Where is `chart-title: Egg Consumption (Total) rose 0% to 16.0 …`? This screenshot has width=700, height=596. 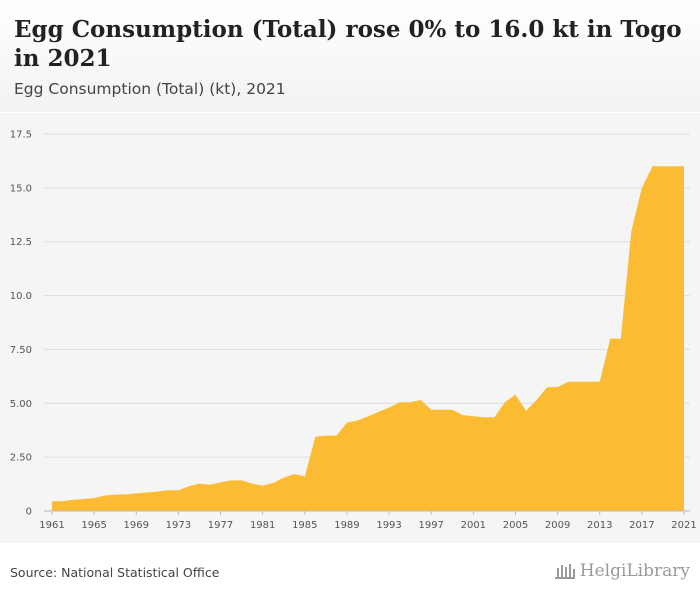
chart-title: Egg Consumption (Total) rose 0% to 16.0 … is located at coordinates (348, 44).